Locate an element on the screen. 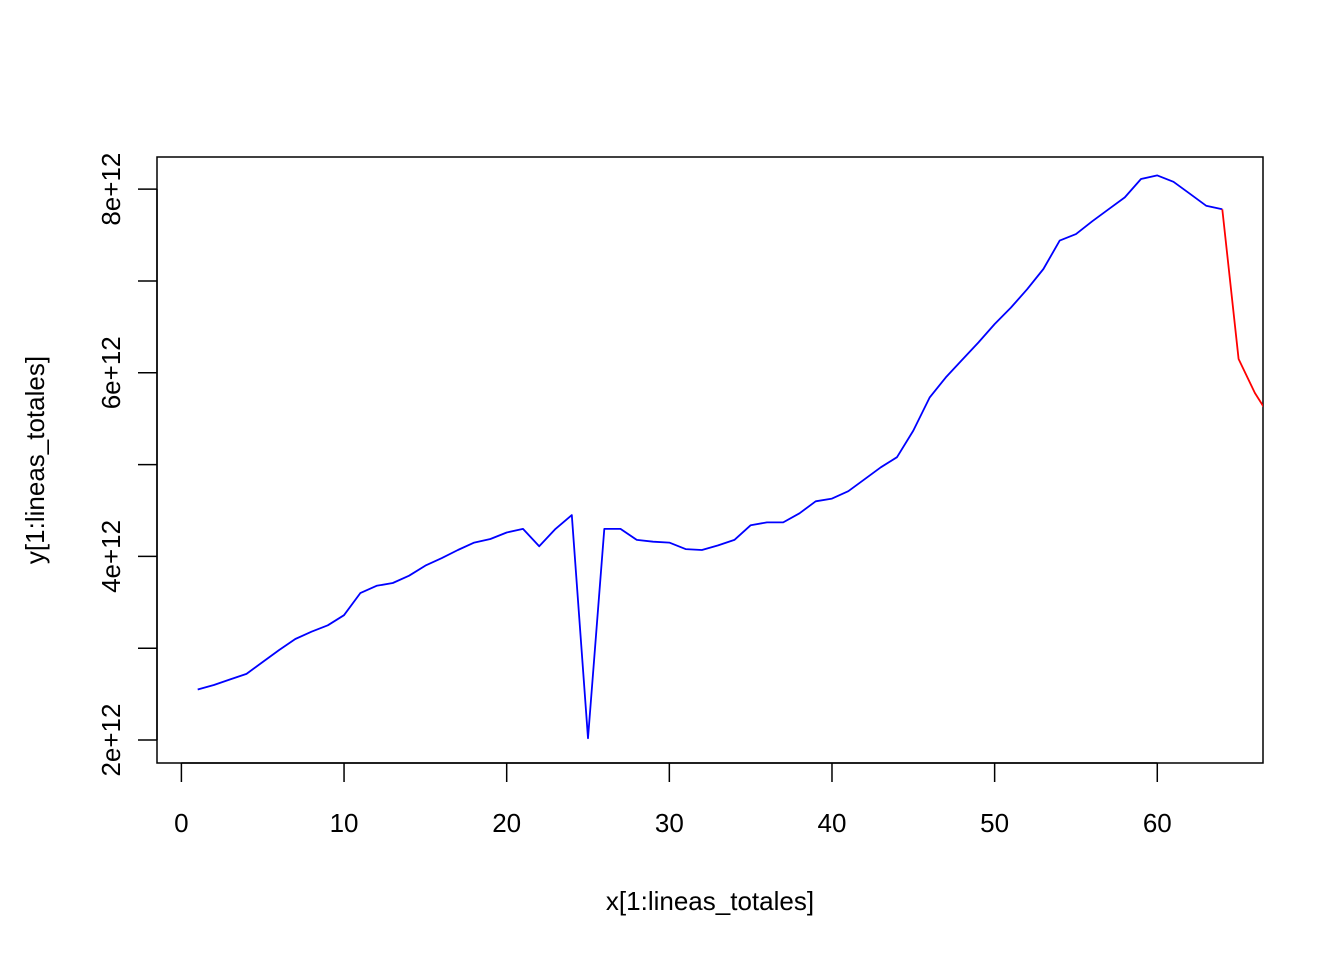 The height and width of the screenshot is (960, 1344). x-tick-label: 0 is located at coordinates (181, 823).